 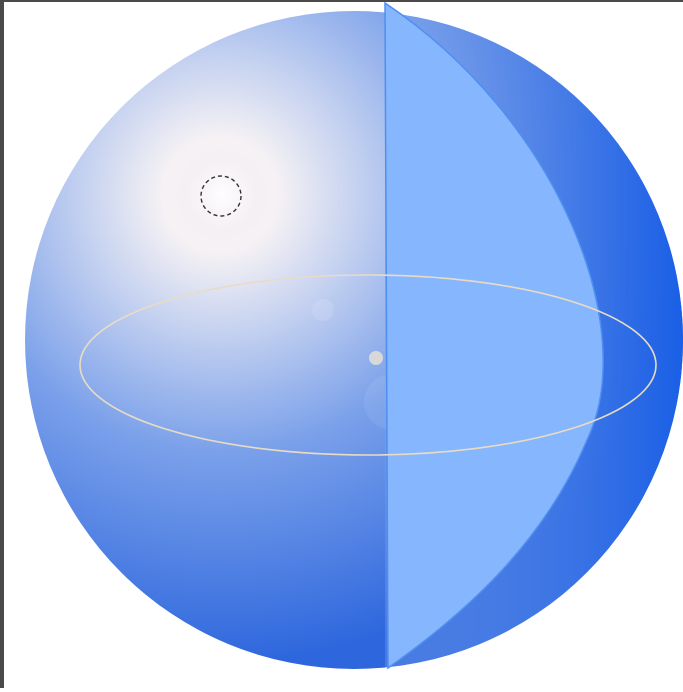 I want to click on sun-marker, so click(x=221, y=196).